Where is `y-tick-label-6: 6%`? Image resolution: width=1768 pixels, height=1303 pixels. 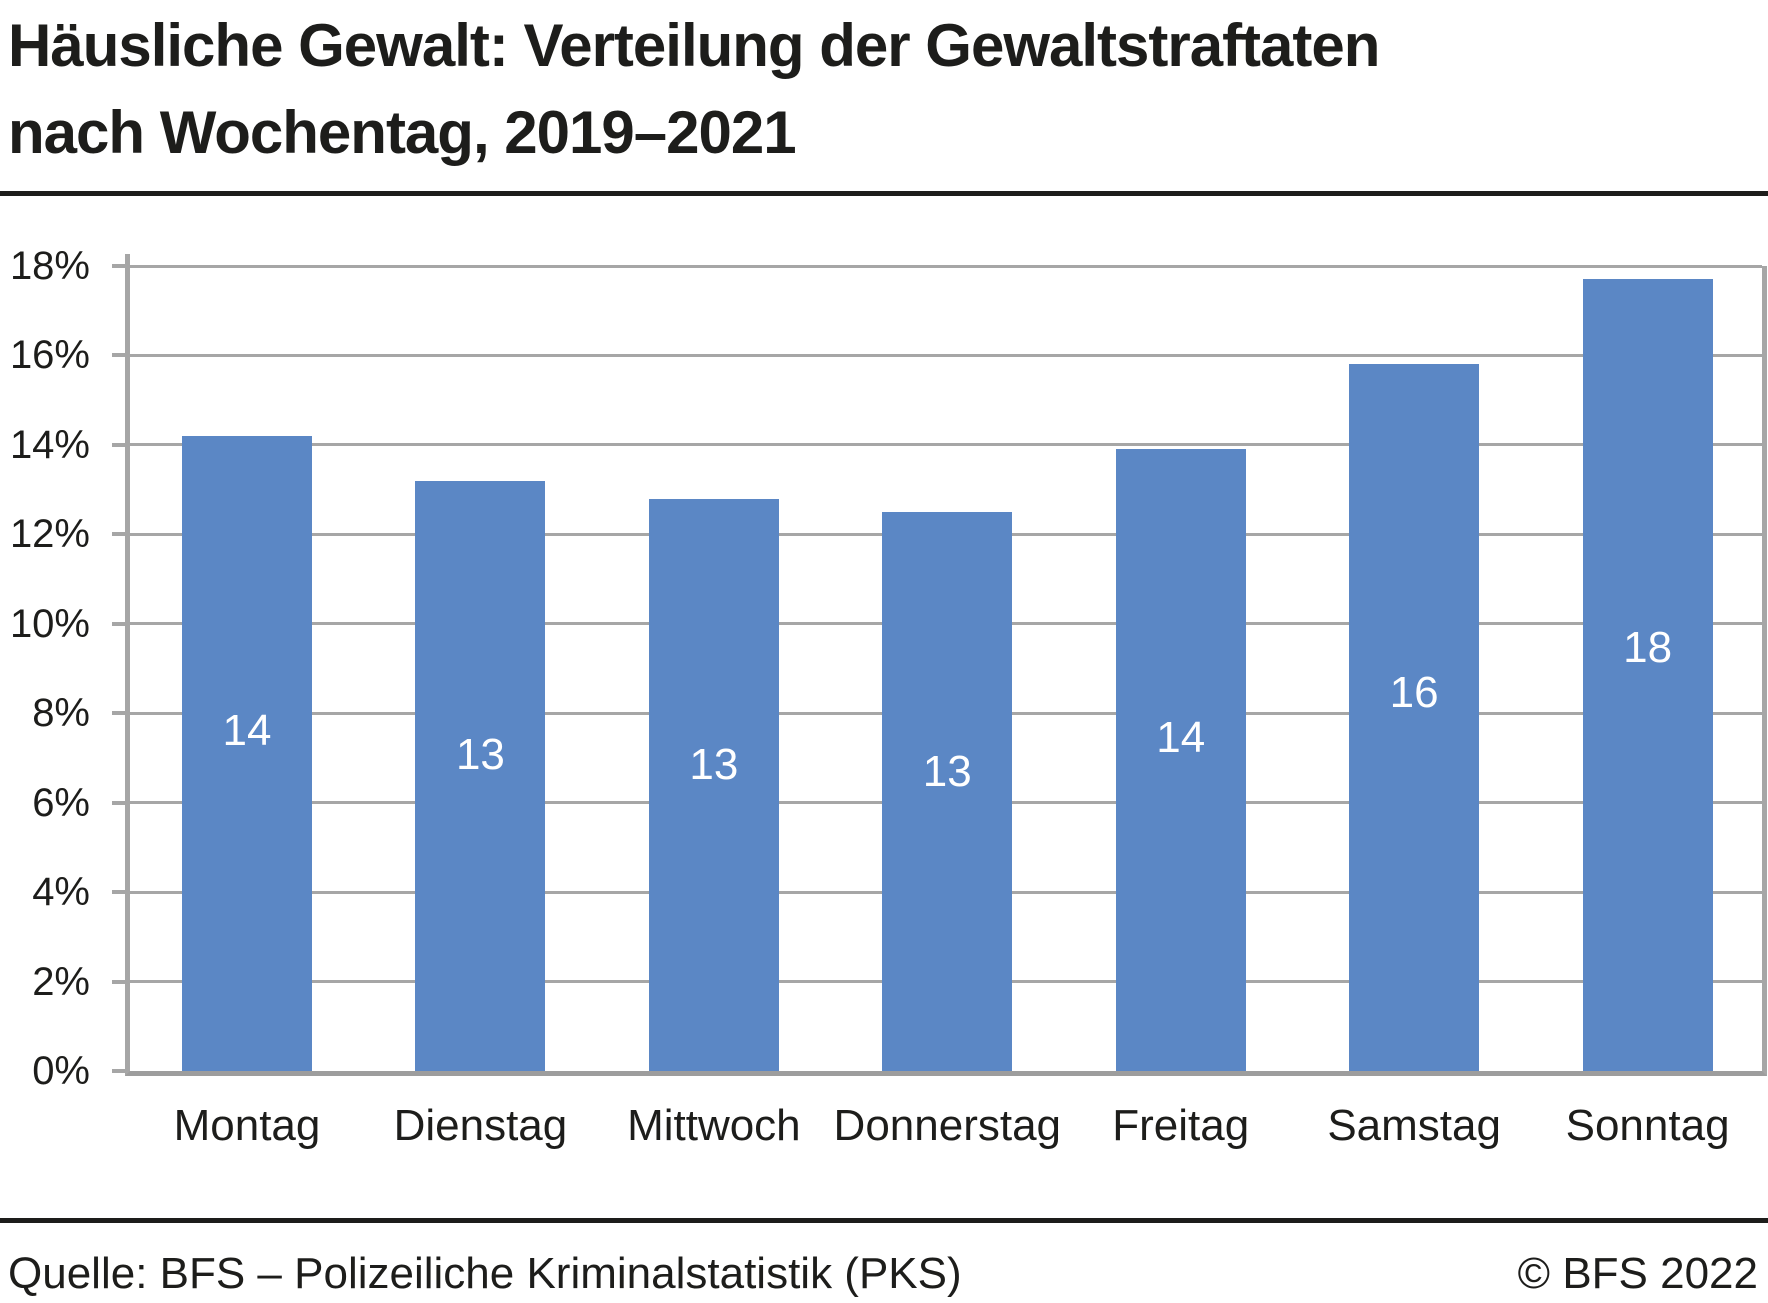 y-tick-label-6: 6% is located at coordinates (61, 802).